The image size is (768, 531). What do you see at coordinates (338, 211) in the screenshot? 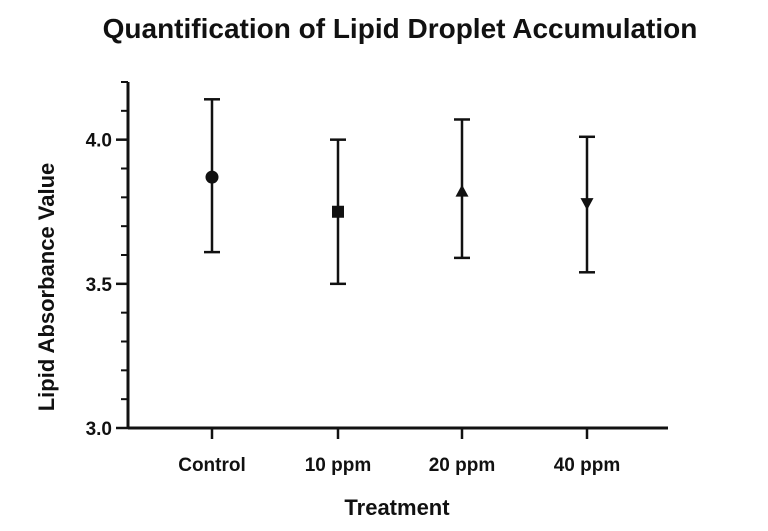
I see `data-point-square` at bounding box center [338, 211].